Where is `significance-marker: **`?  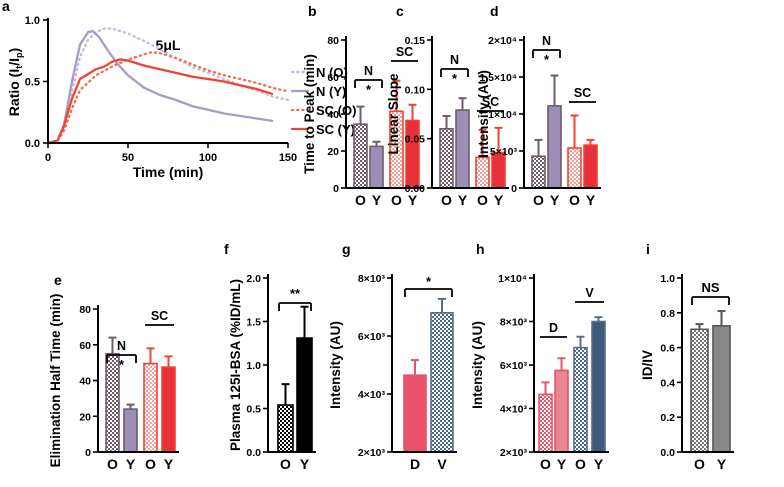
significance-marker: ** is located at coordinates (295, 293).